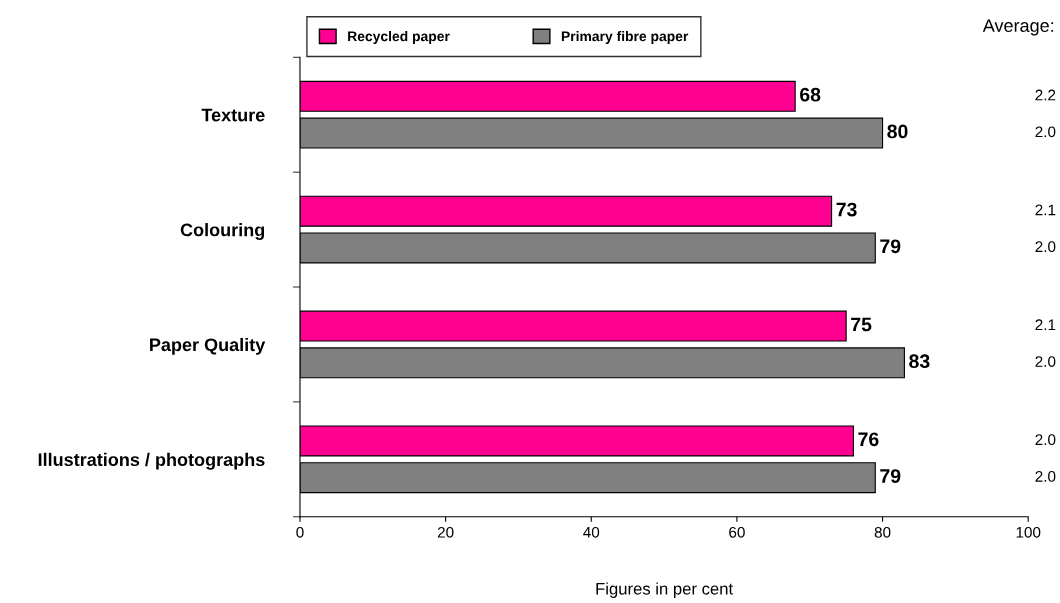 The height and width of the screenshot is (603, 1060). I want to click on x-tick-label: 100, so click(1028, 532).